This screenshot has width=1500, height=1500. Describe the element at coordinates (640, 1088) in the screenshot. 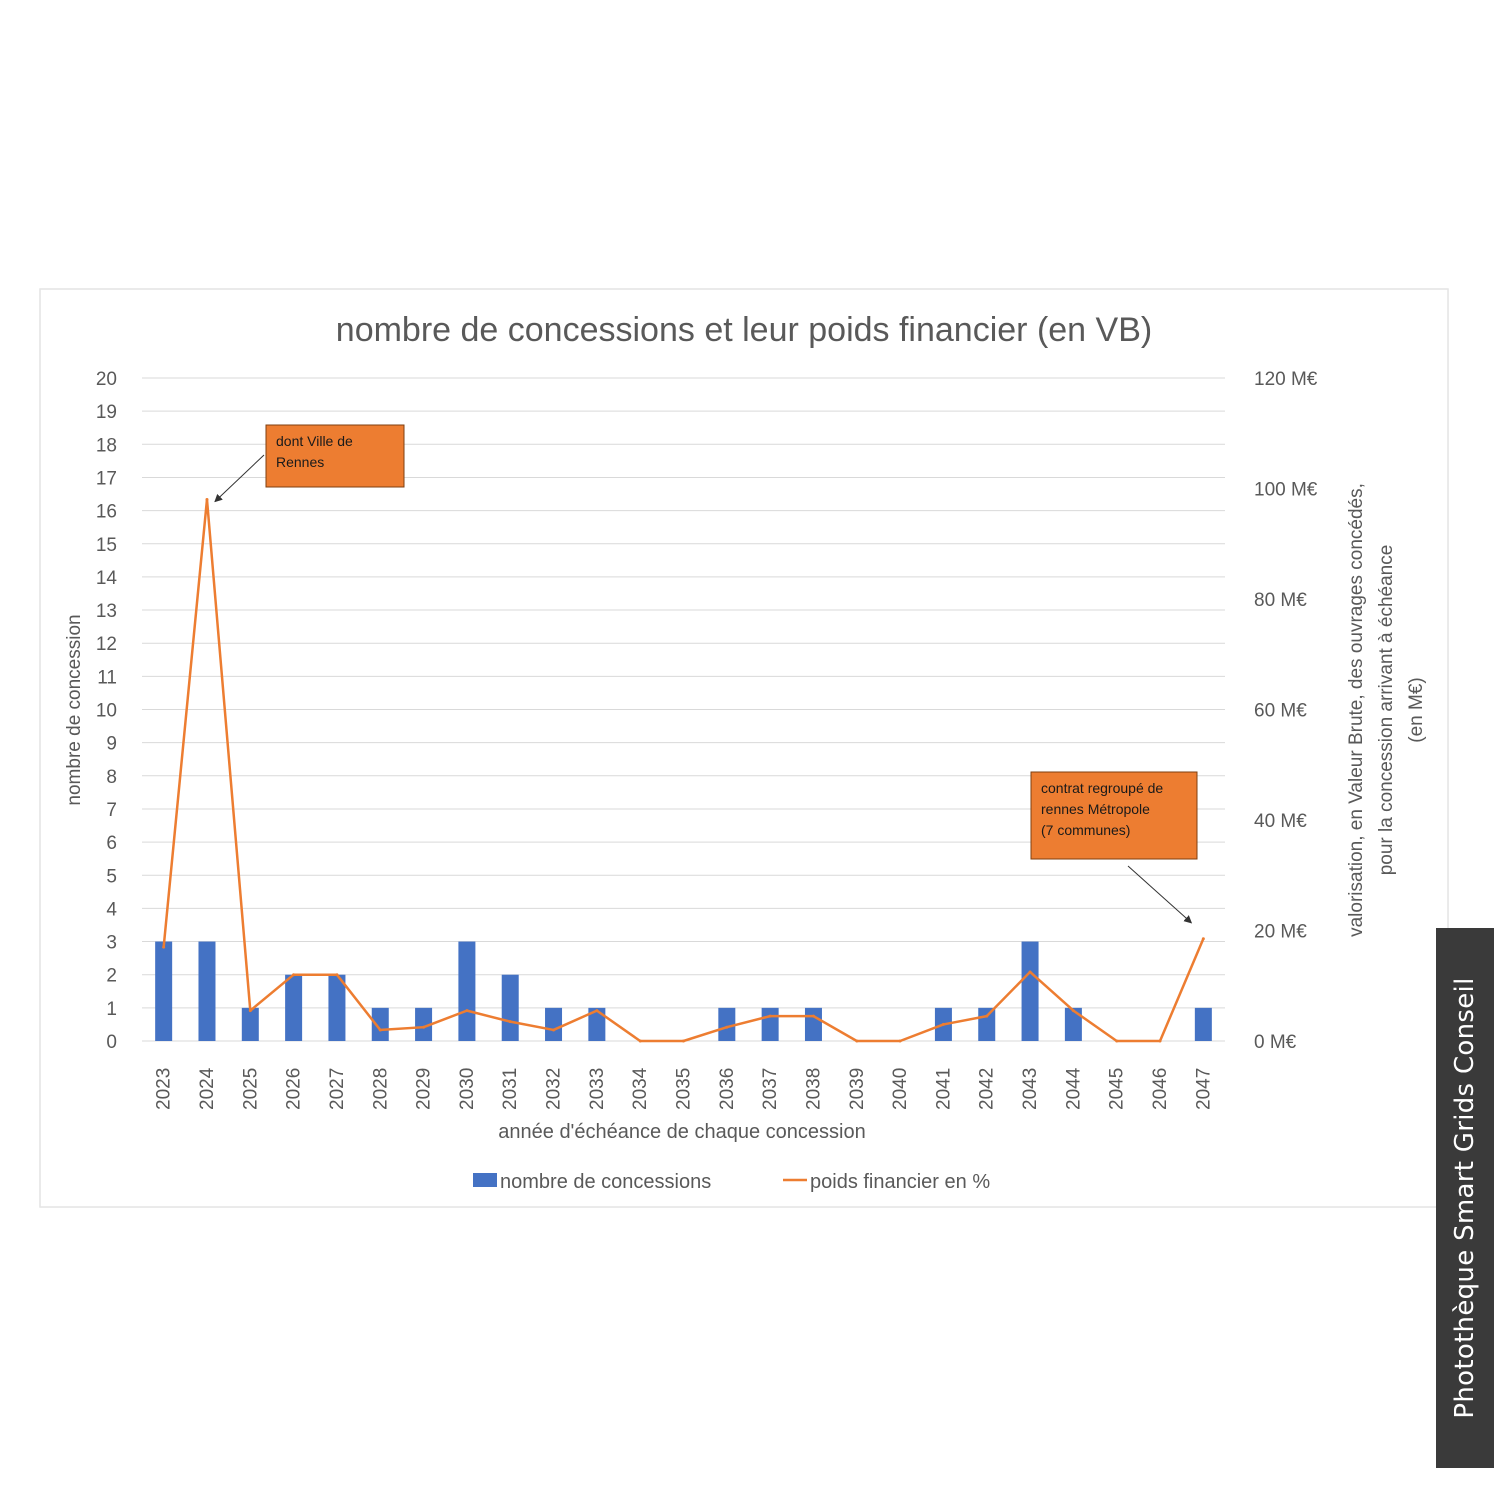

I see `x-tick-label: 2034` at that location.